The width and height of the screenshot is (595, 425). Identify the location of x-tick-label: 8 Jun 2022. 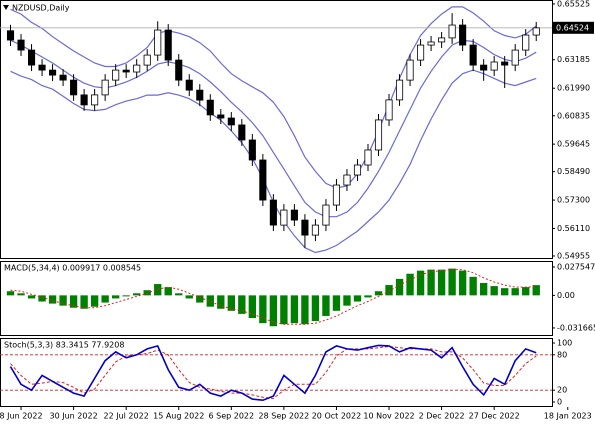
(21, 416).